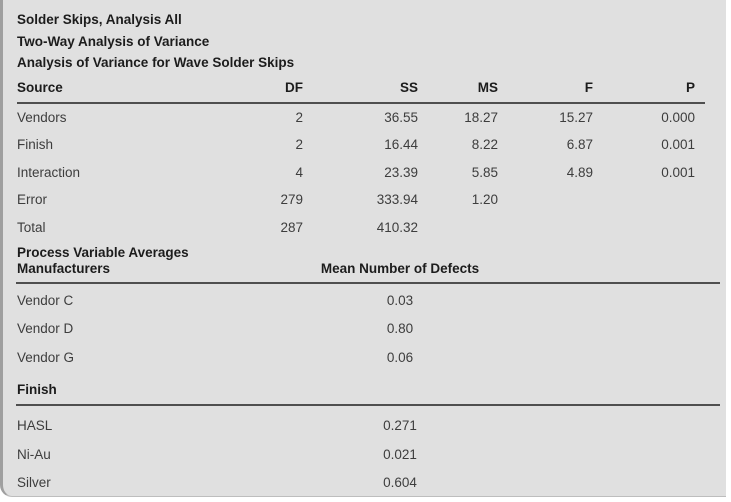 The width and height of the screenshot is (731, 502). I want to click on mean-defects-value: 0.06, so click(400, 357).